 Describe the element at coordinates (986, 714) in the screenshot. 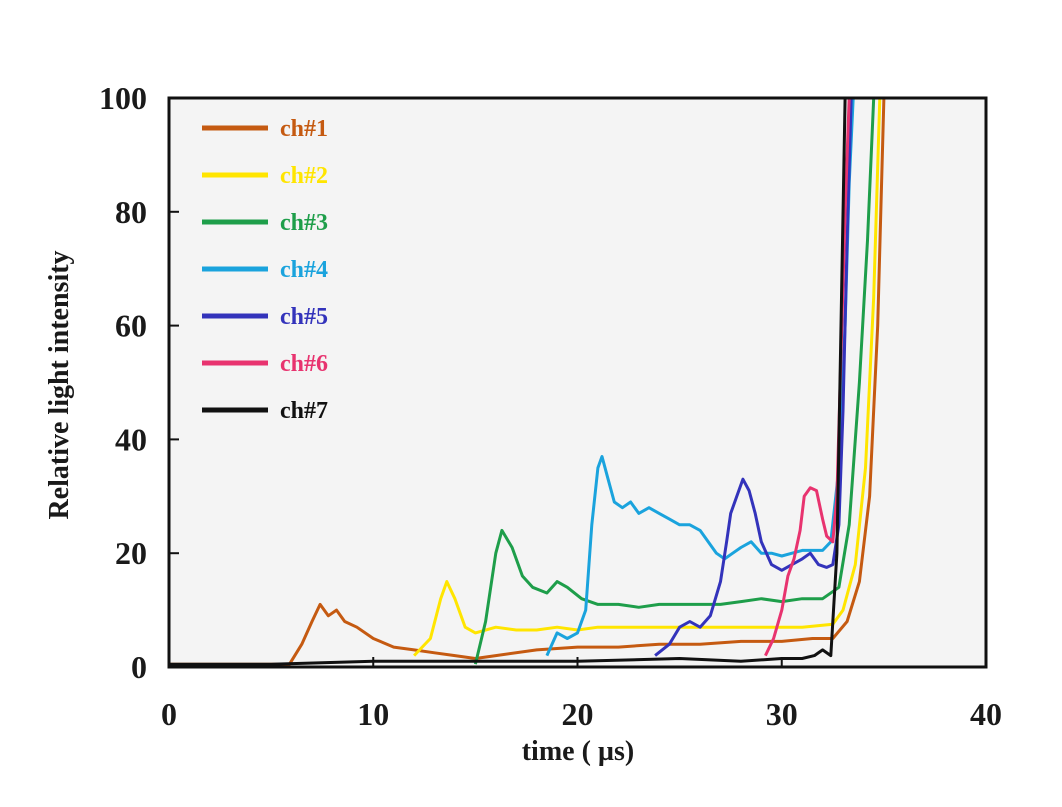

I see `x-tick-label: 40` at that location.